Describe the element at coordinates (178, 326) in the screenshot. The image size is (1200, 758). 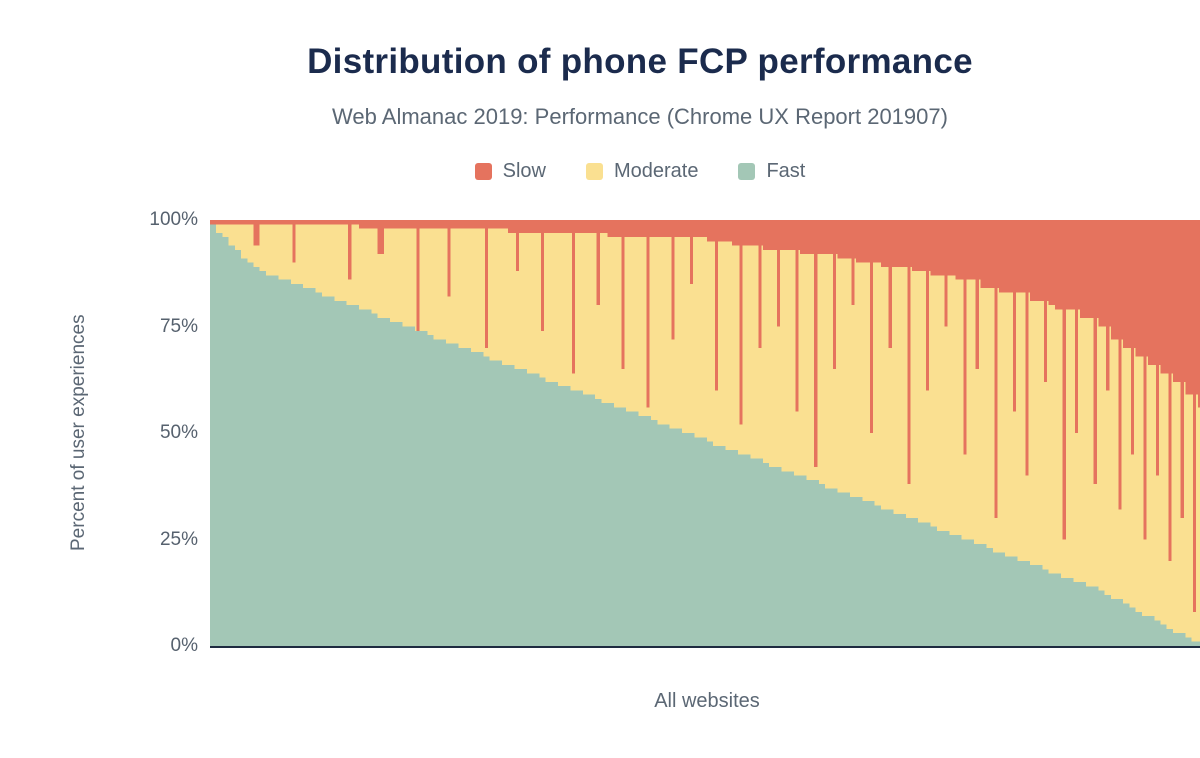
I see `y-tick-75: 75%` at that location.